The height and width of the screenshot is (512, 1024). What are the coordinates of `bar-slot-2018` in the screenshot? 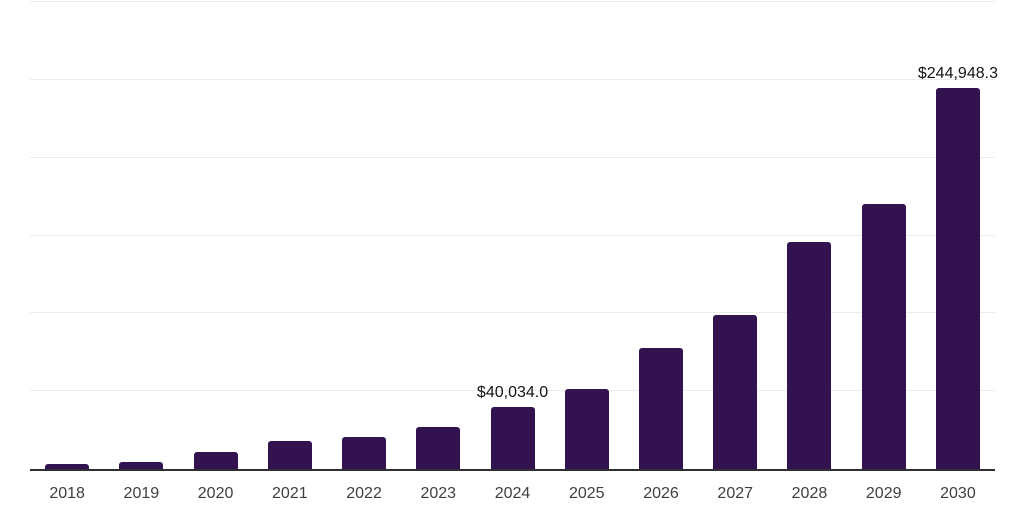 It's located at (67, 235).